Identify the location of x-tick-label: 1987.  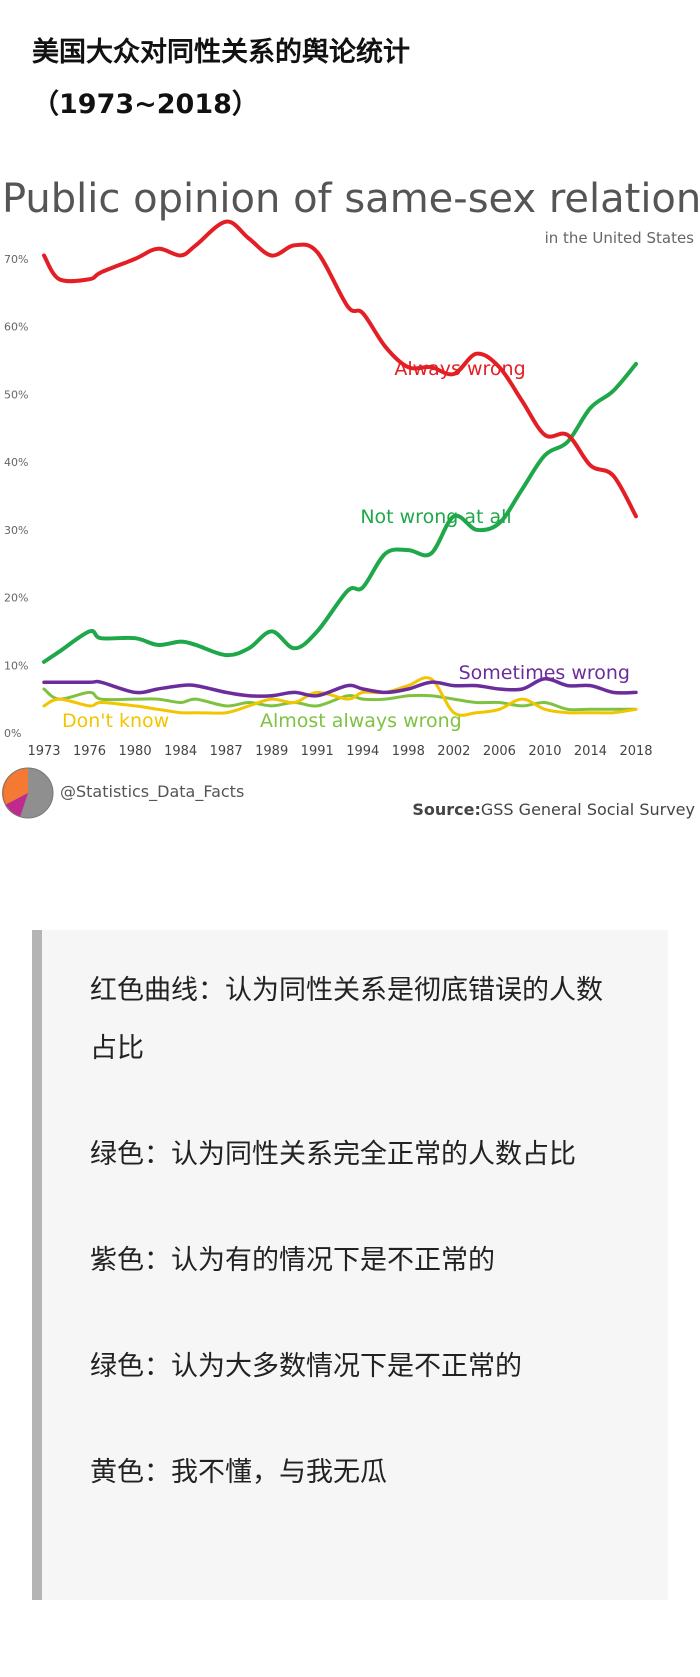
(226, 751).